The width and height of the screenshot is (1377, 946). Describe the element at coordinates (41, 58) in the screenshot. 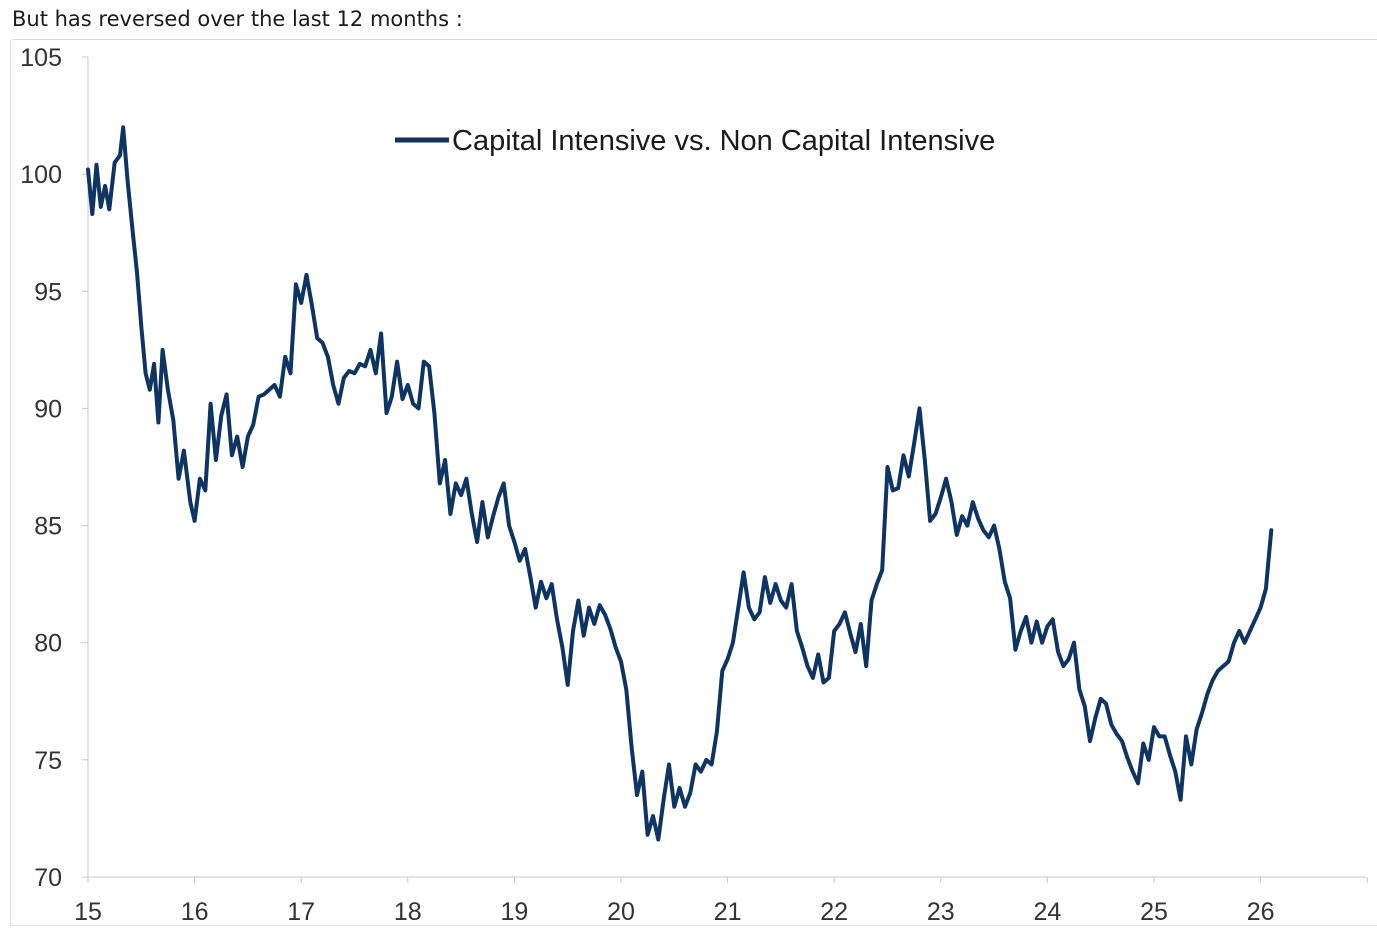

I see `y-tick-label: 105` at that location.